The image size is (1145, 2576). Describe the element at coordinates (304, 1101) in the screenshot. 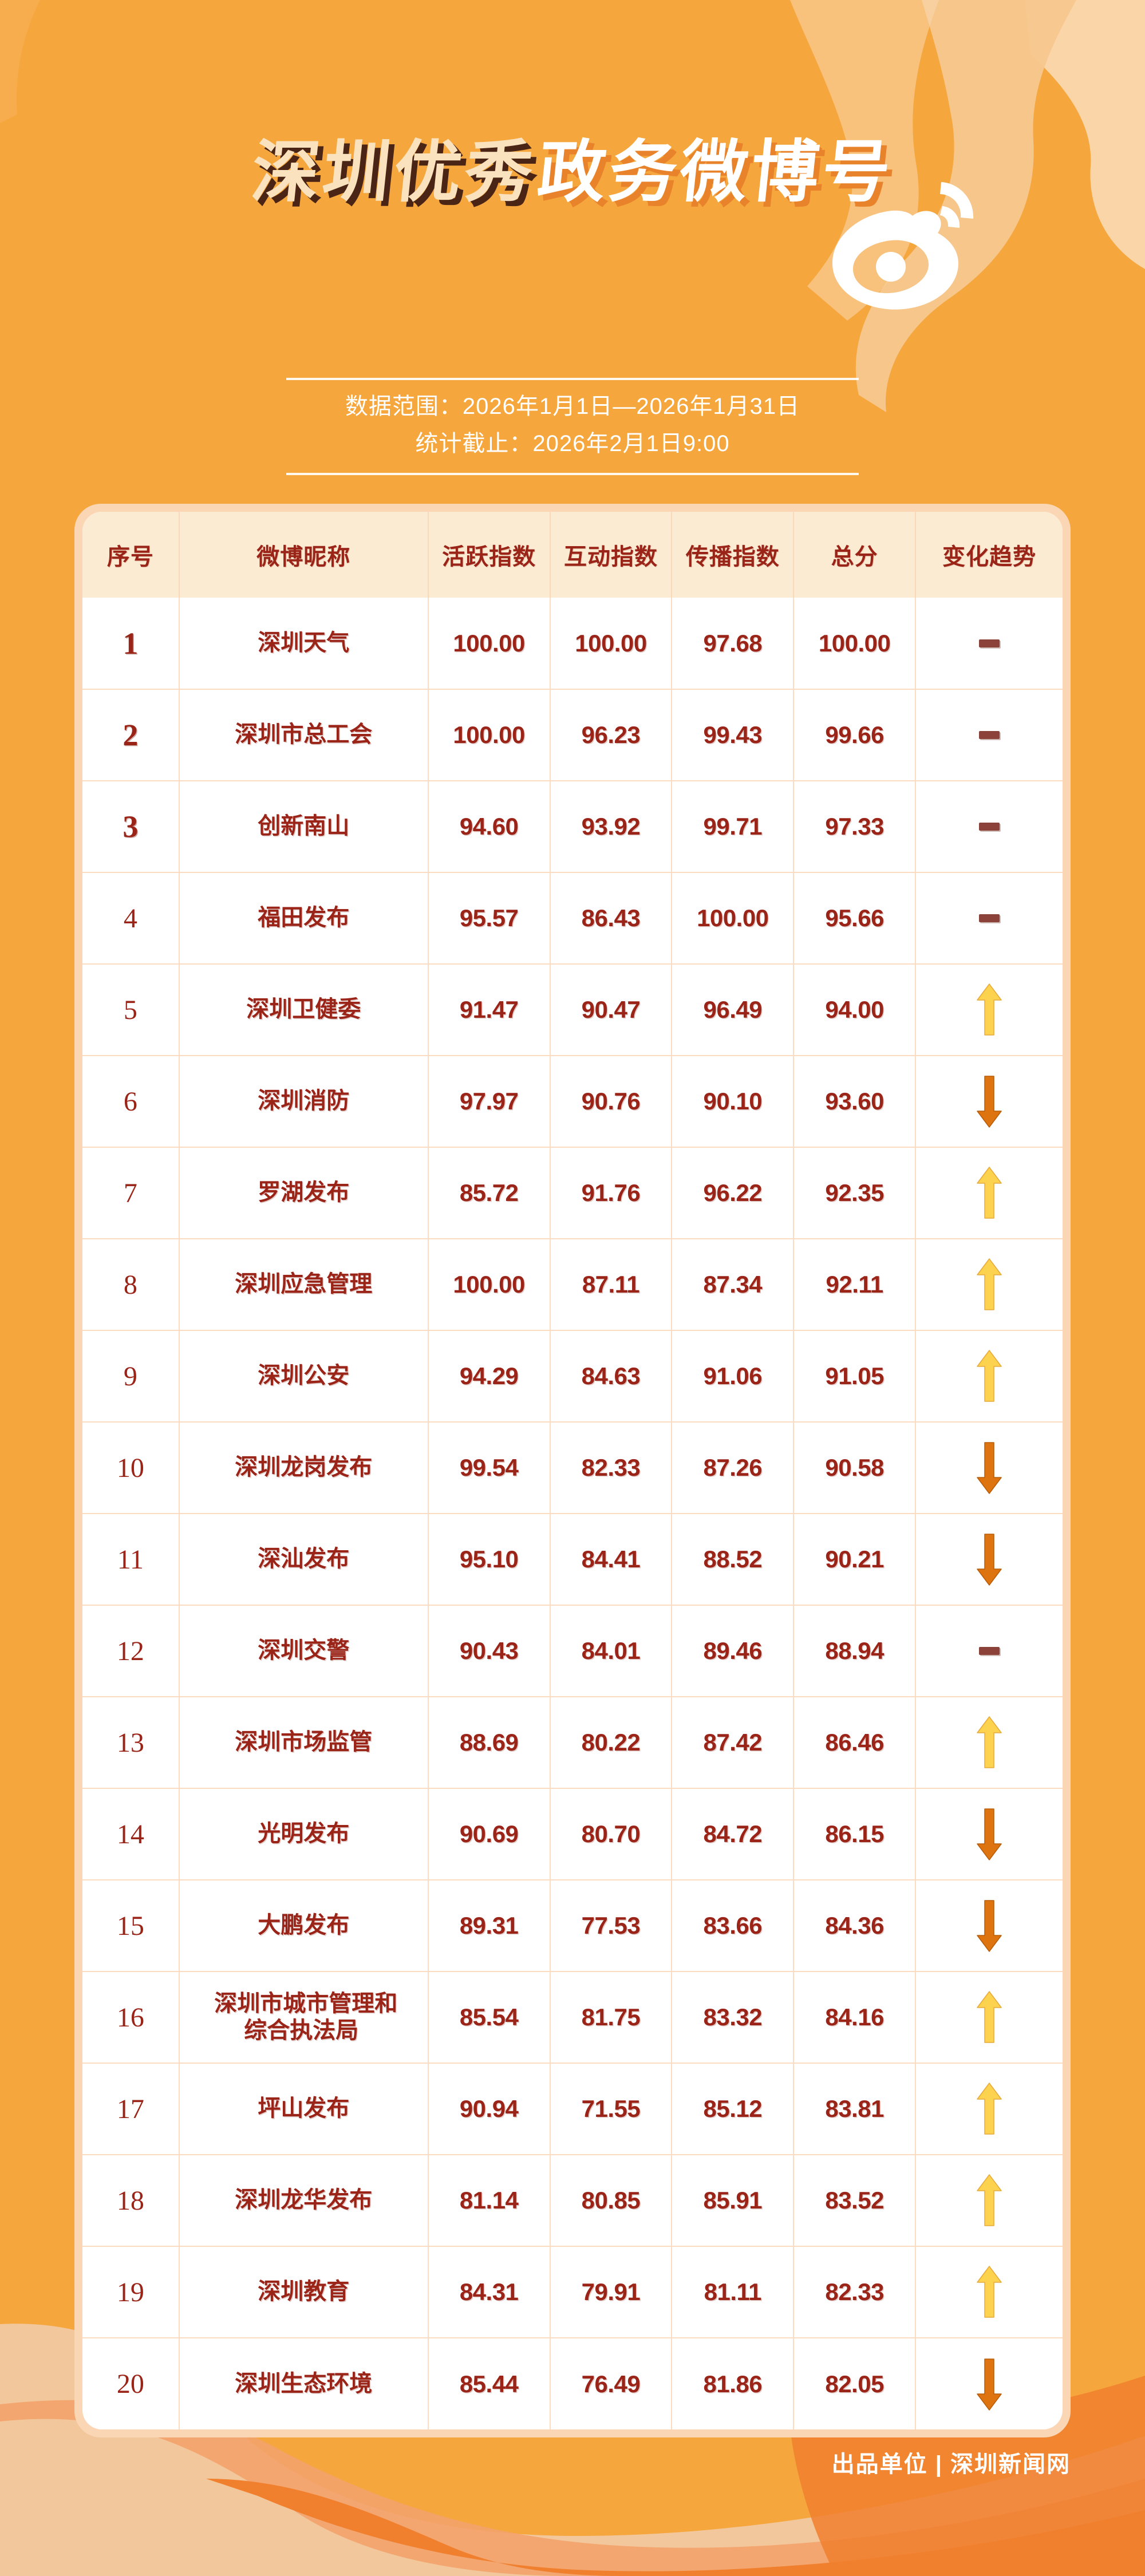

I see `cell-name: 深圳消防` at that location.